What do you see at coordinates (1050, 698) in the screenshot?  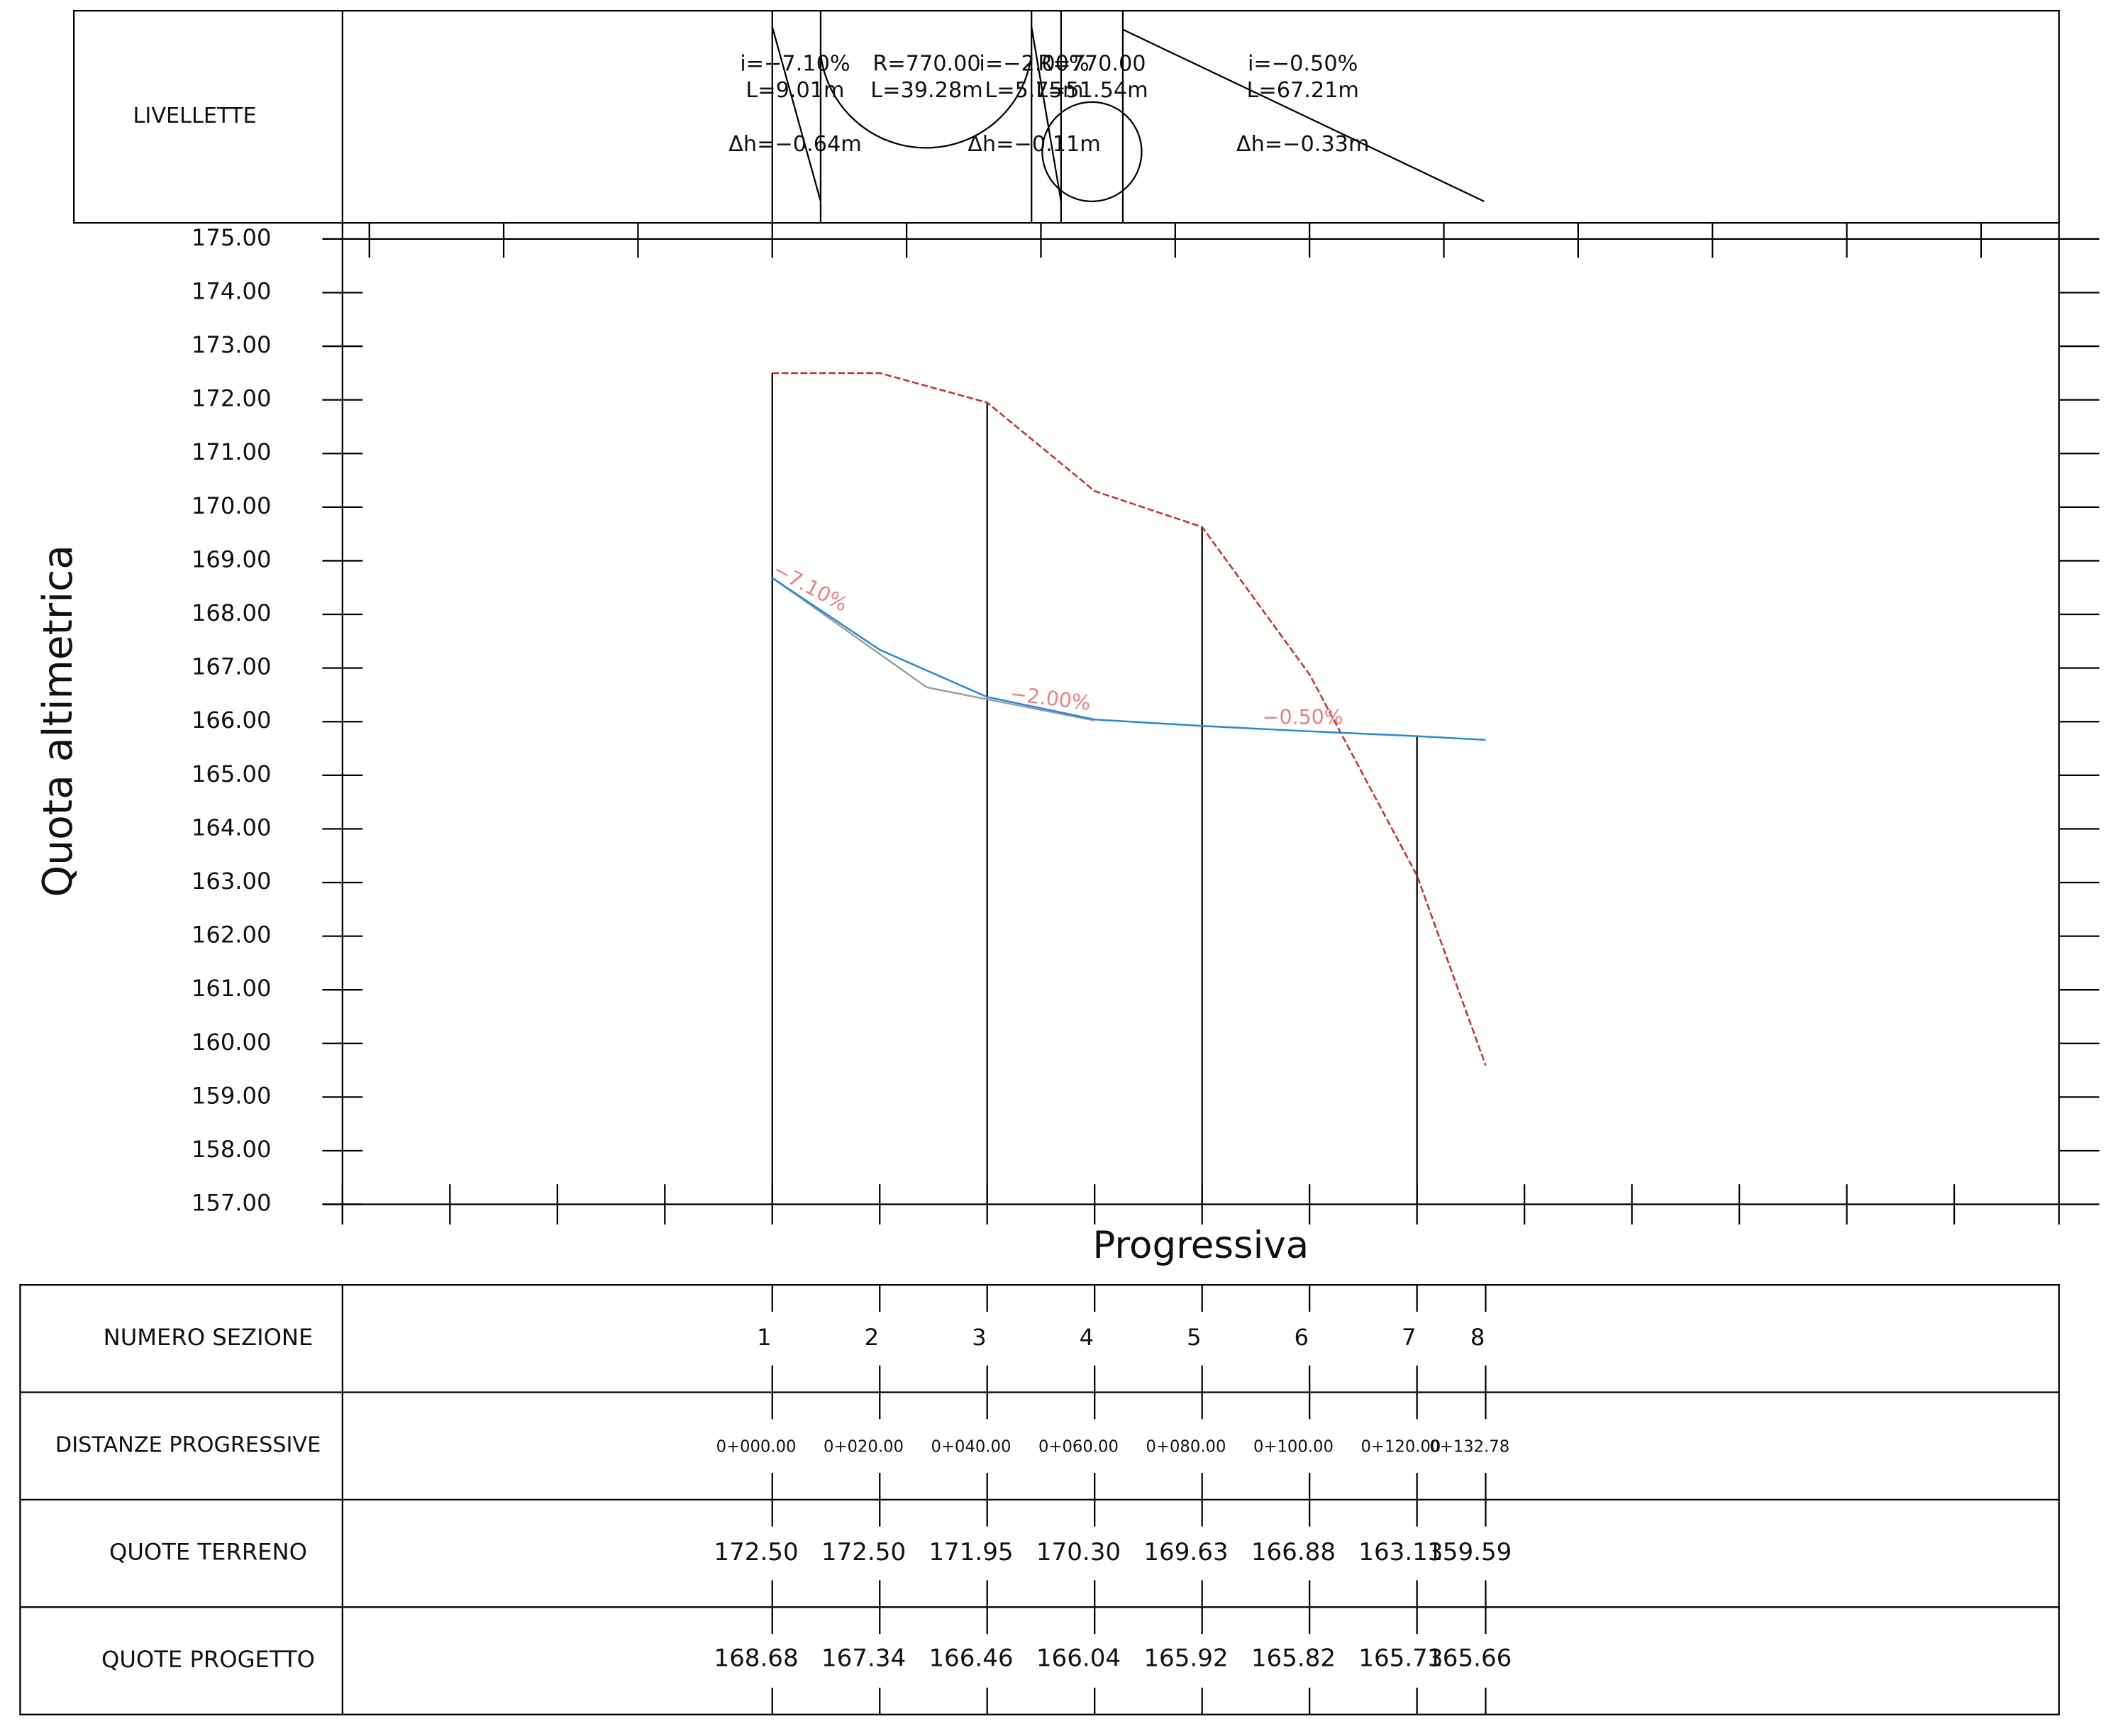 I see `slope-label: −2.00%` at bounding box center [1050, 698].